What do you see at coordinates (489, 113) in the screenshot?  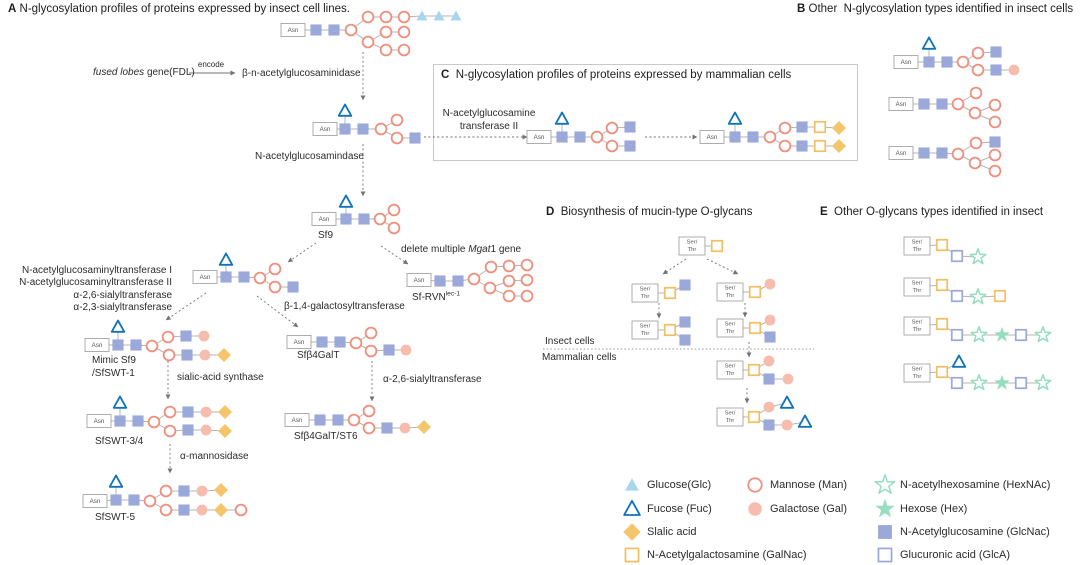 I see `gnt2-line1-label: N-acetylglucosamine` at bounding box center [489, 113].